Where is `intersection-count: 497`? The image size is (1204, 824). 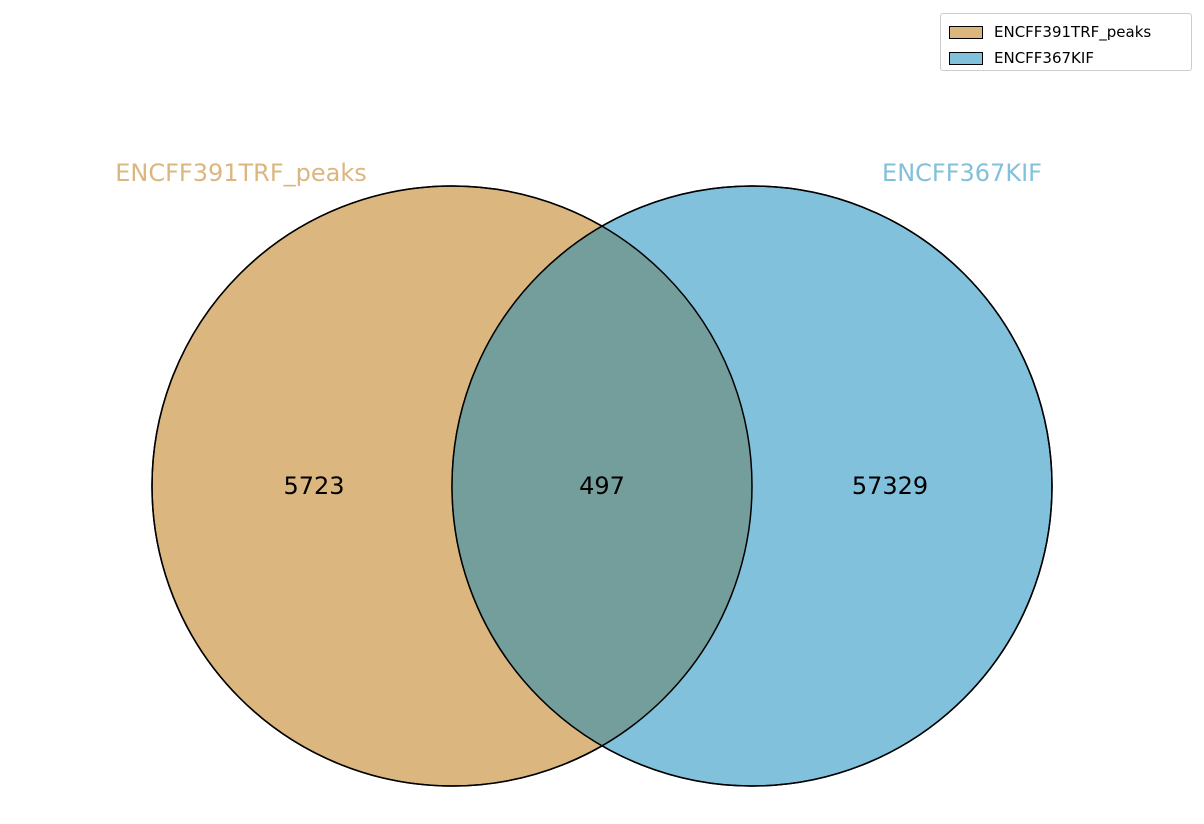 intersection-count: 497 is located at coordinates (602, 486).